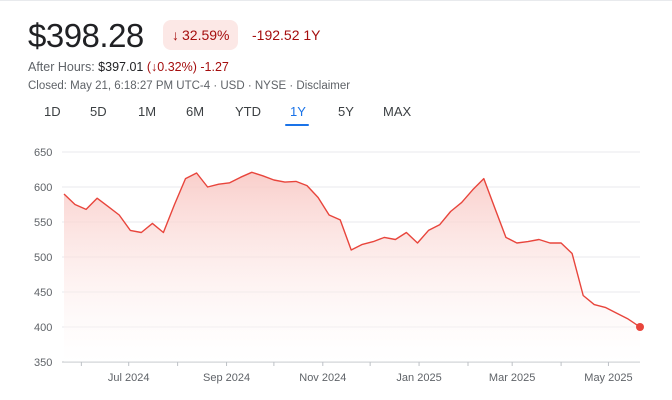 This screenshot has width=672, height=400. Describe the element at coordinates (195, 111) in the screenshot. I see `tab-6m: 6M` at that location.